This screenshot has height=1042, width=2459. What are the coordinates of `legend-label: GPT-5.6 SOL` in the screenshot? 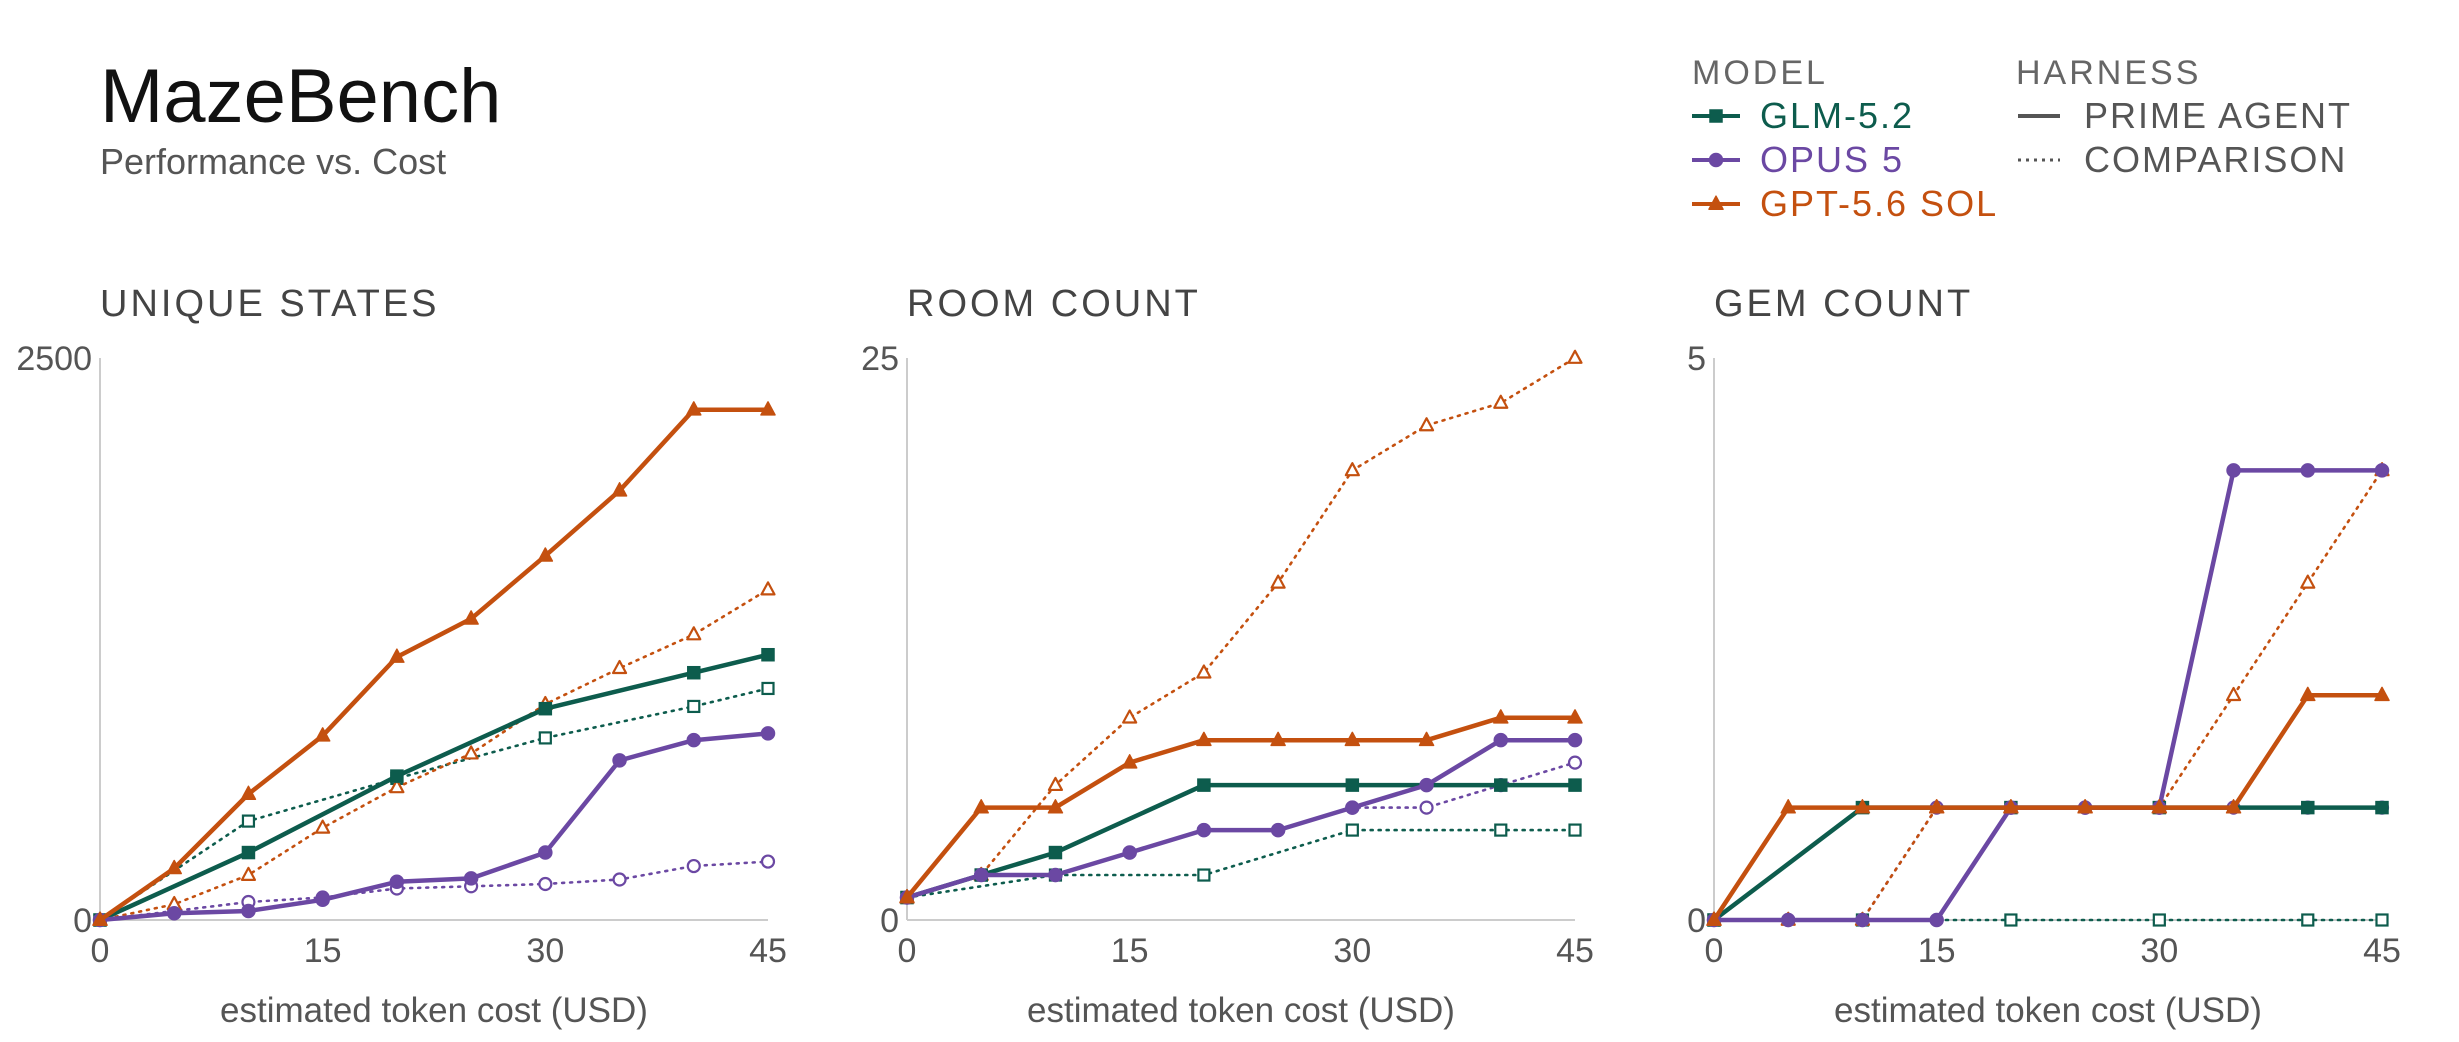 It's located at (1879, 203).